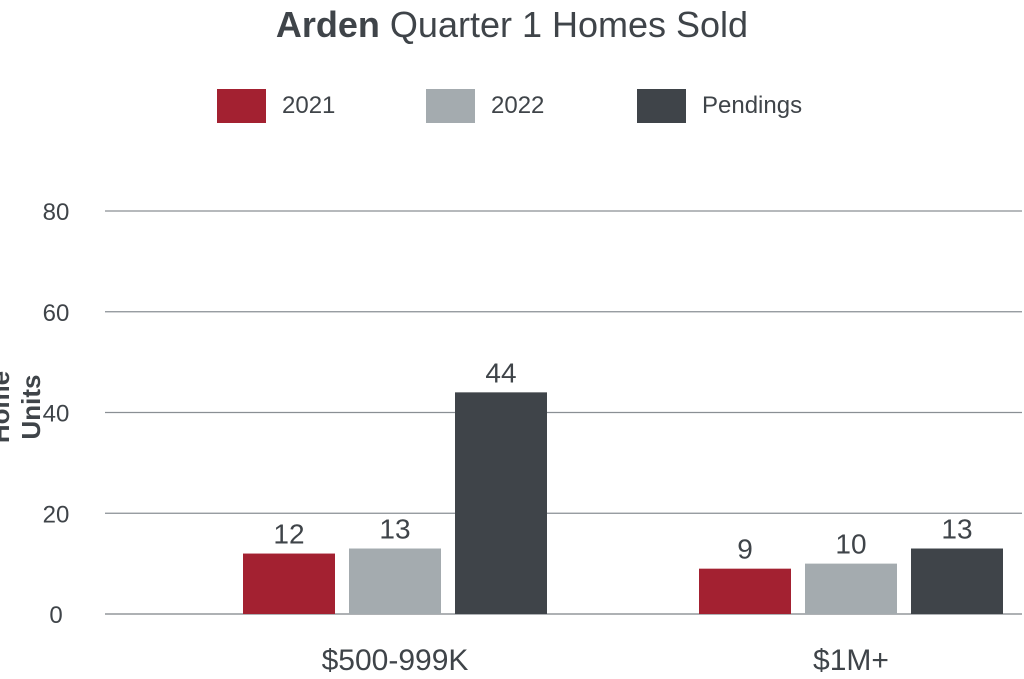  Describe the element at coordinates (661, 106) in the screenshot. I see `legend-swatch-pendings` at that location.